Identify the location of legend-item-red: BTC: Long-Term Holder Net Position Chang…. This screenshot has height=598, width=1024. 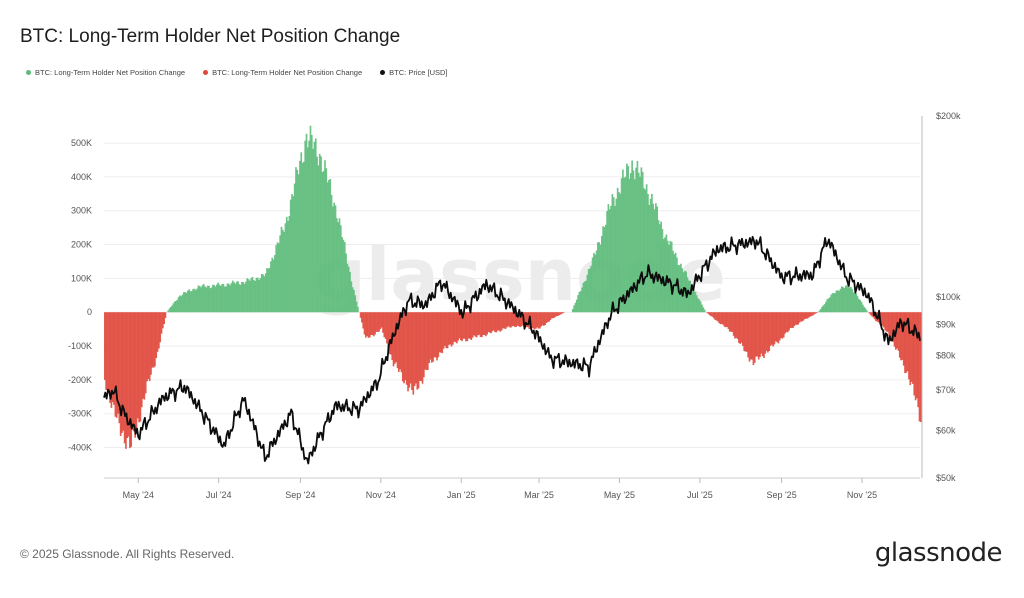
(282, 72).